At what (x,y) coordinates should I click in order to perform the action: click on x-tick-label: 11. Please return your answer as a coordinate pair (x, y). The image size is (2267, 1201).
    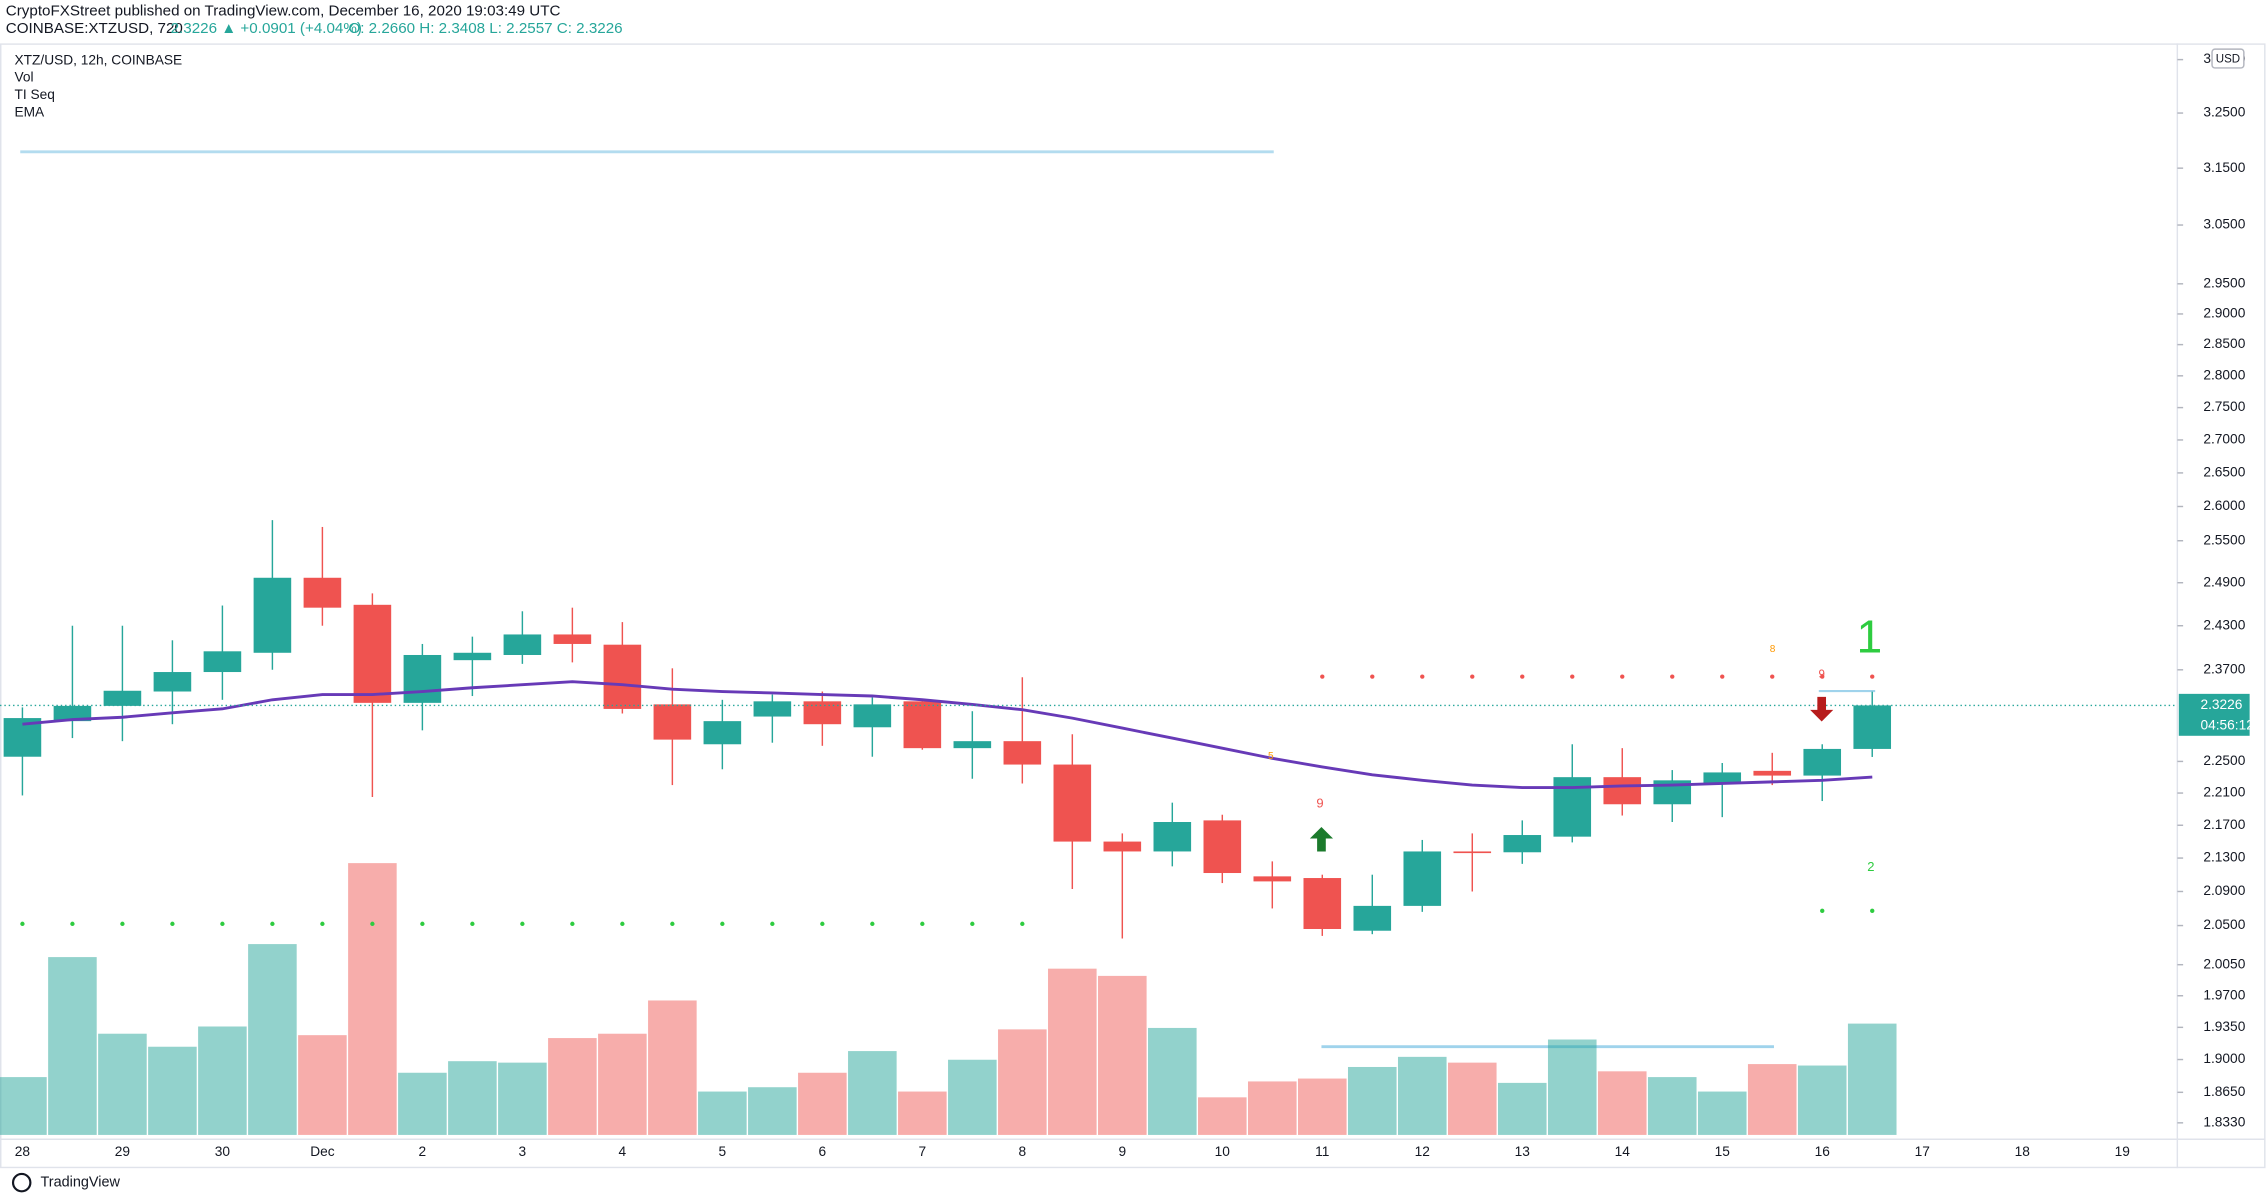
    Looking at the image, I should click on (1322, 1151).